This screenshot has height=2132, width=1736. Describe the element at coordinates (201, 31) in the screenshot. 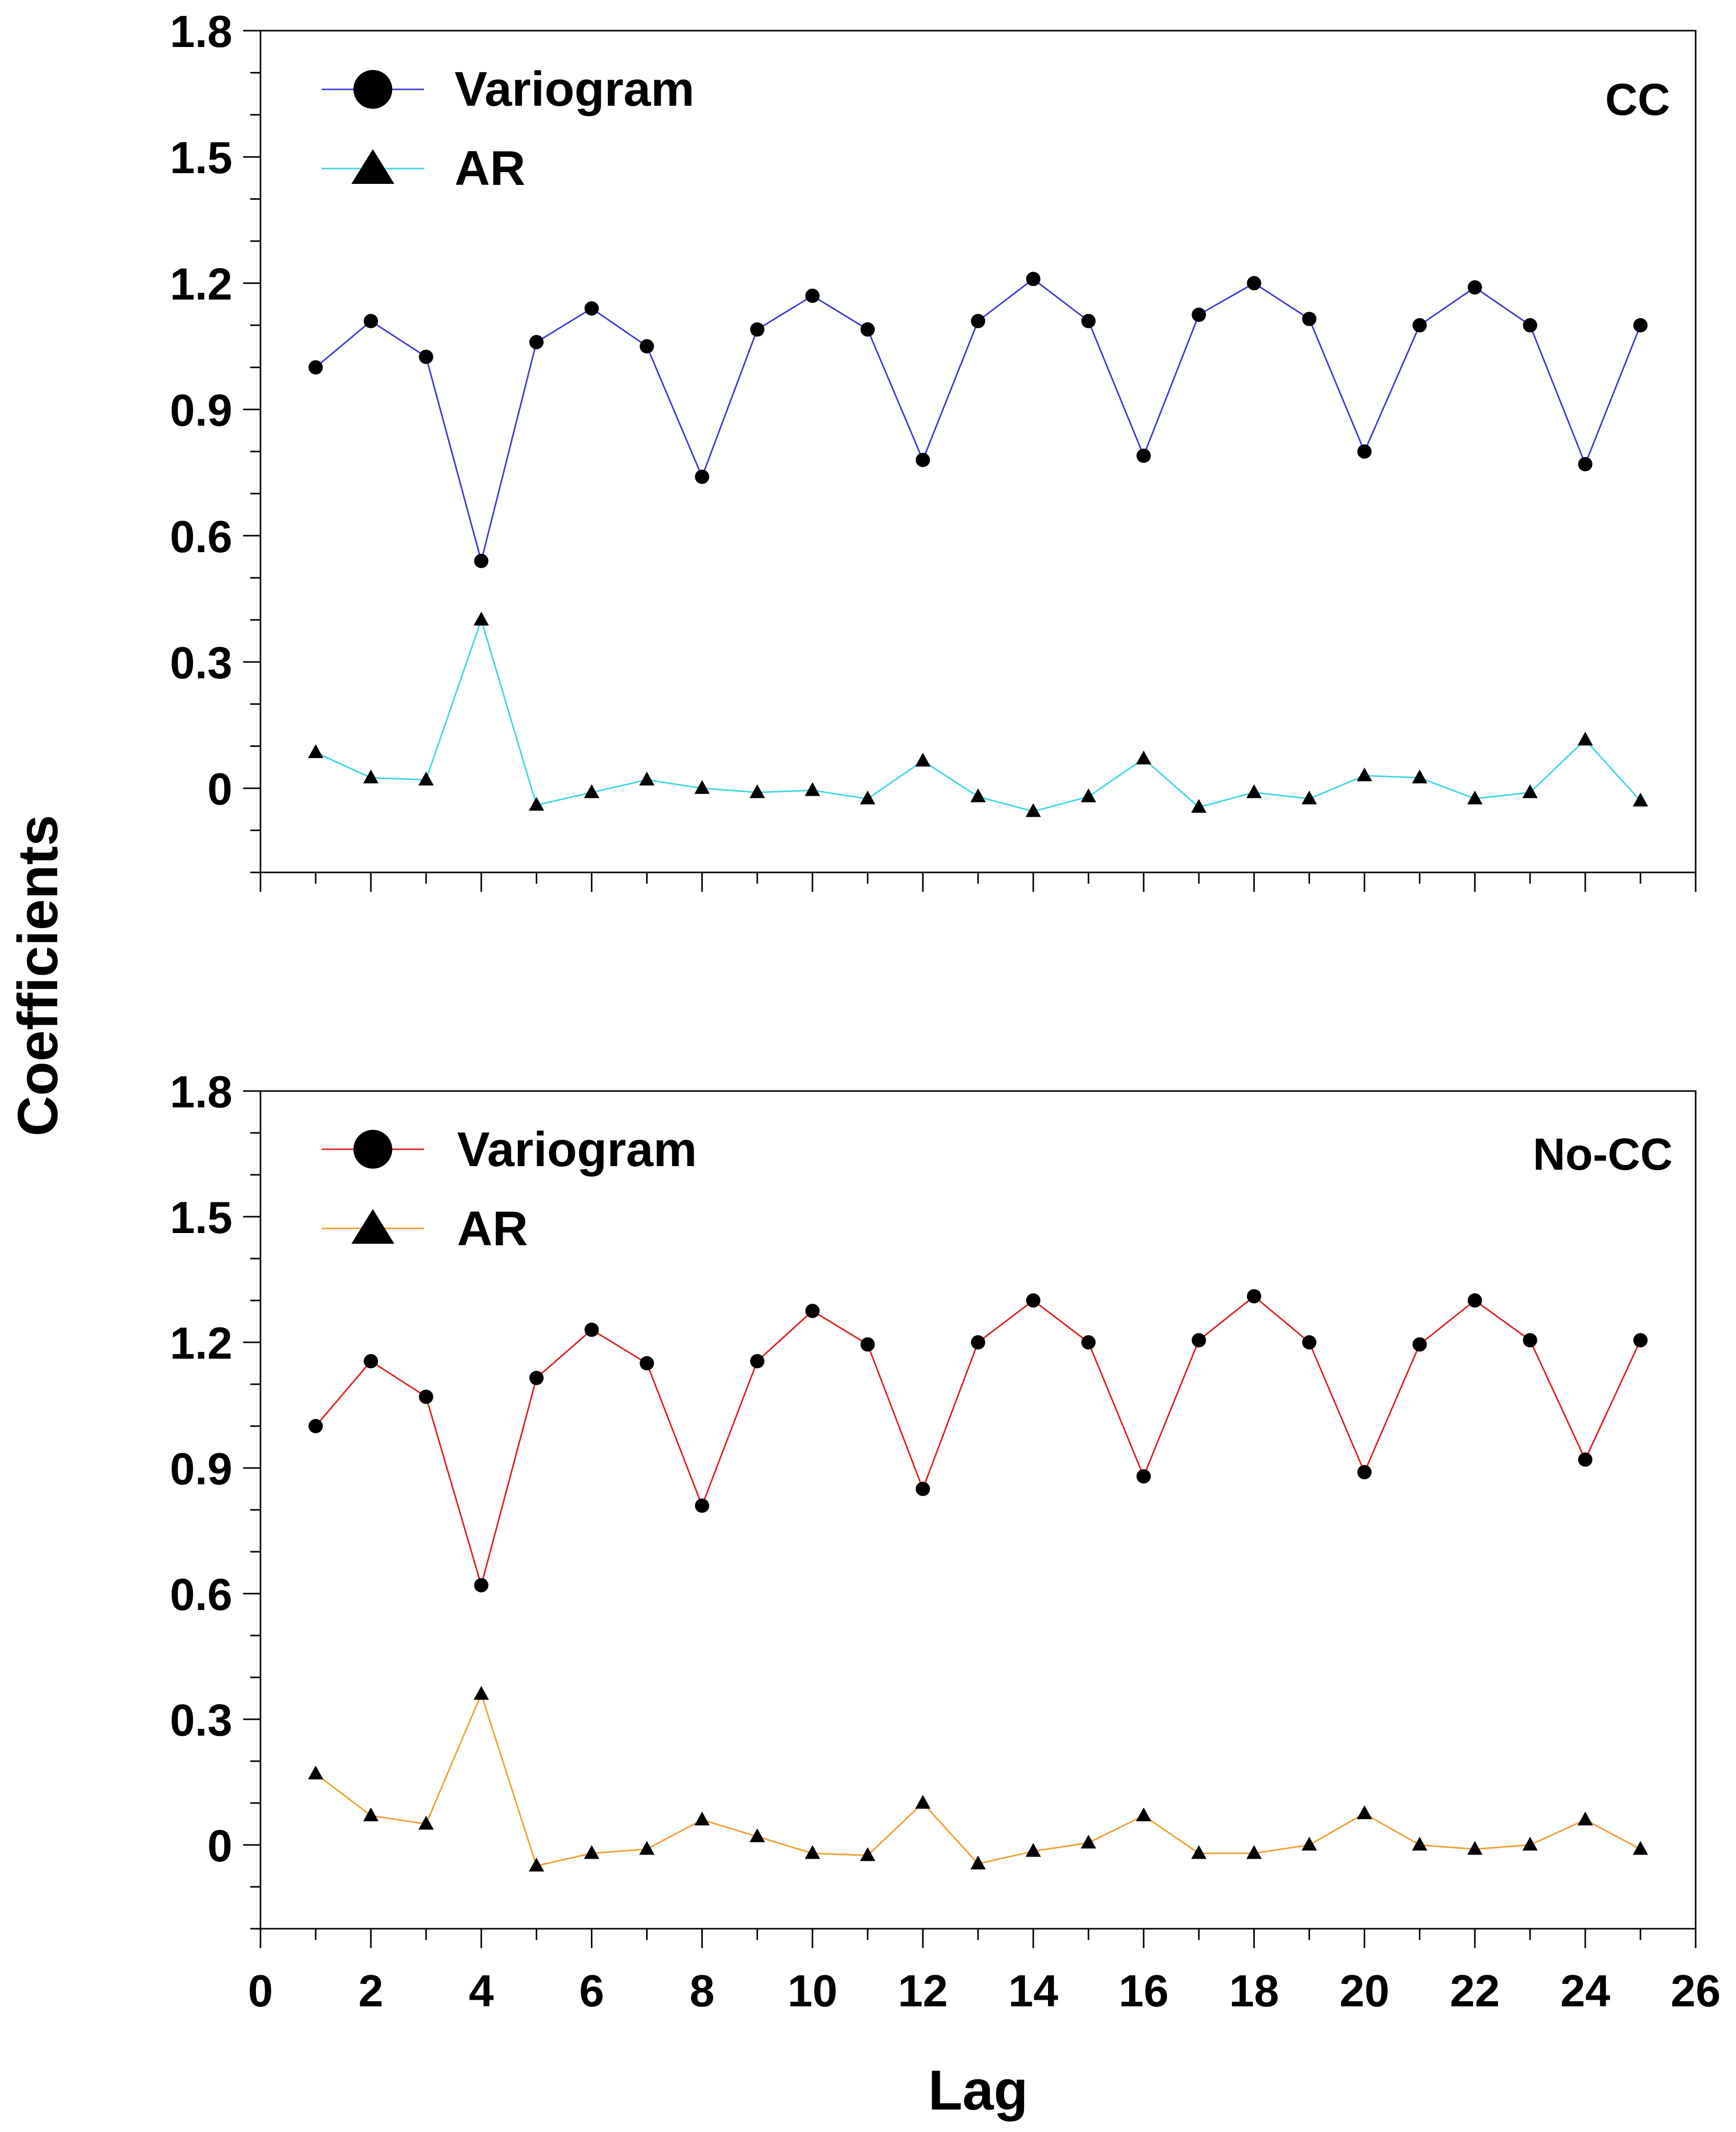

I see `y-tick-label: 1.8` at that location.